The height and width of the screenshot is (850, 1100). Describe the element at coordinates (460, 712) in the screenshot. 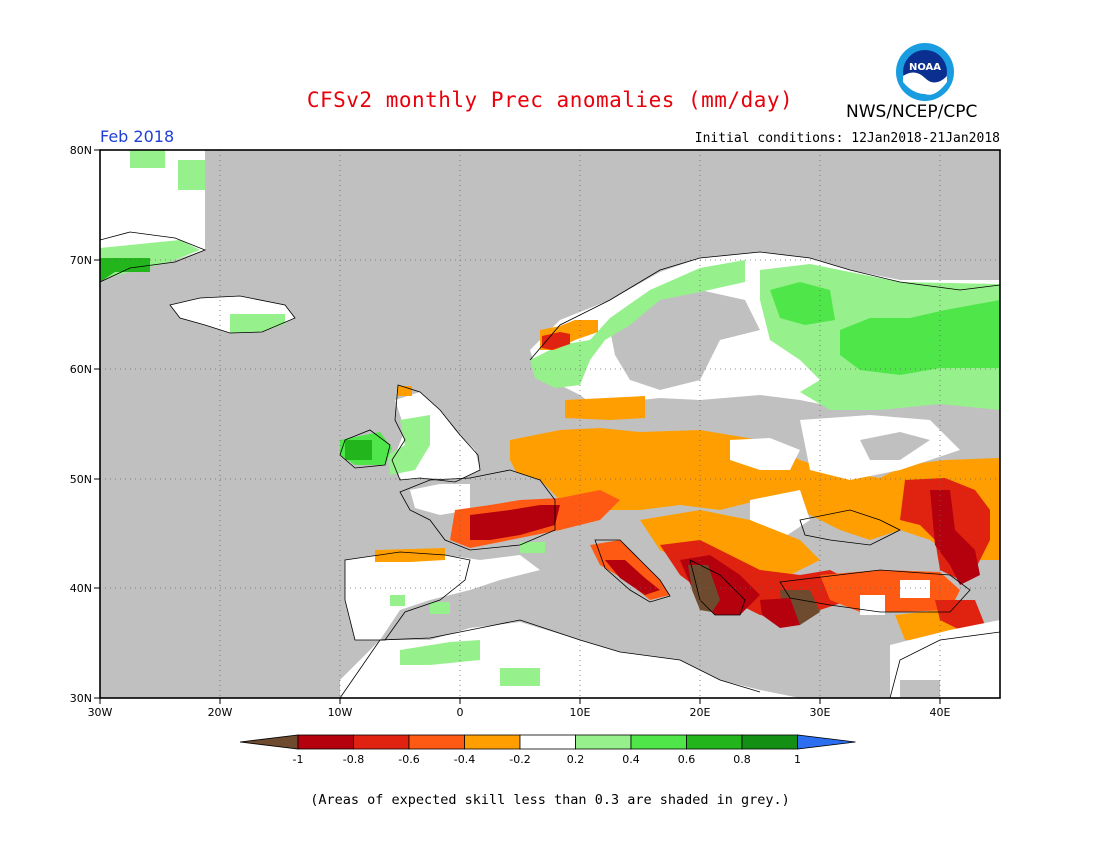

I see `lon-label: 0` at that location.